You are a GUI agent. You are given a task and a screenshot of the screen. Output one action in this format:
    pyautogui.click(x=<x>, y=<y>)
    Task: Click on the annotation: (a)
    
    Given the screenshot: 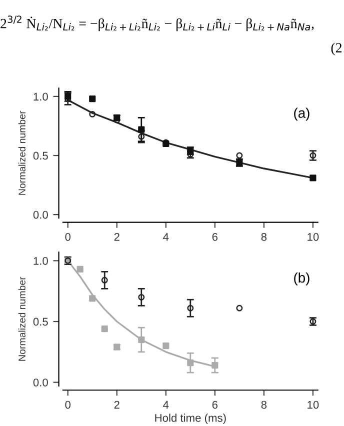 What is the action you would take?
    pyautogui.click(x=302, y=114)
    